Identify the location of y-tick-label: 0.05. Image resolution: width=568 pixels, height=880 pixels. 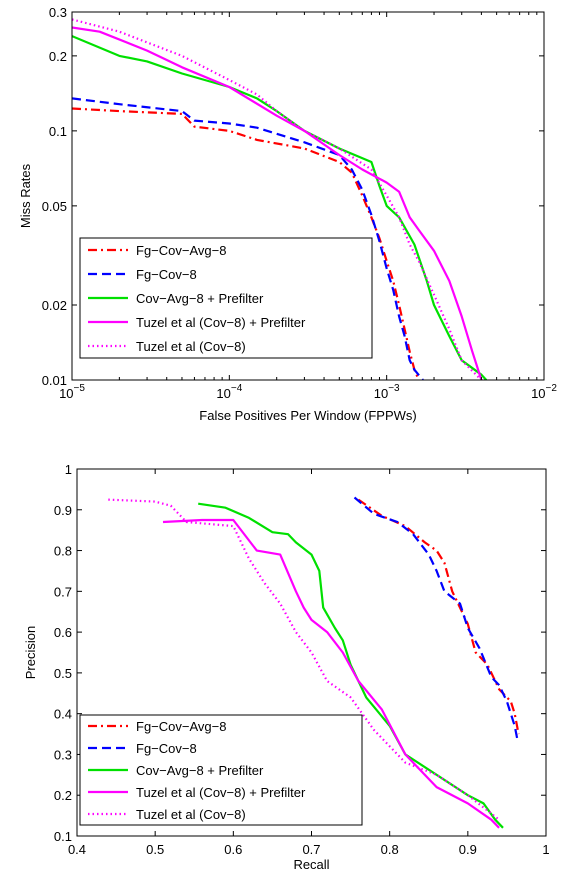
(54, 206).